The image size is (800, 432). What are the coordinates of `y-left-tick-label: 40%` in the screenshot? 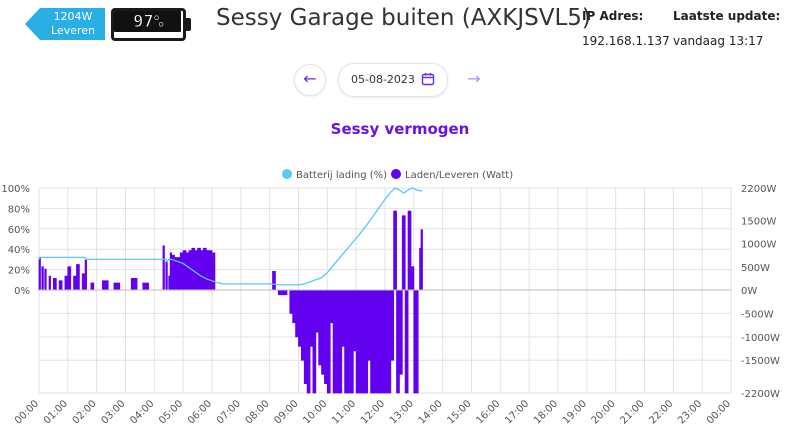 It's located at (19, 250).